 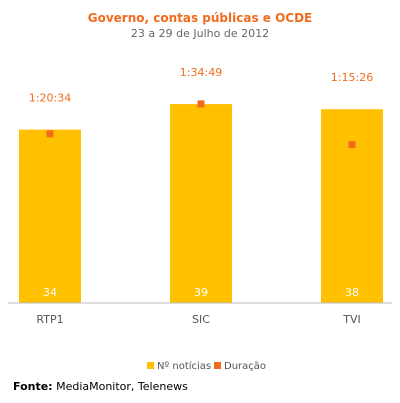 I want to click on source-text: MediaMonitor, Telenews, so click(x=122, y=386).